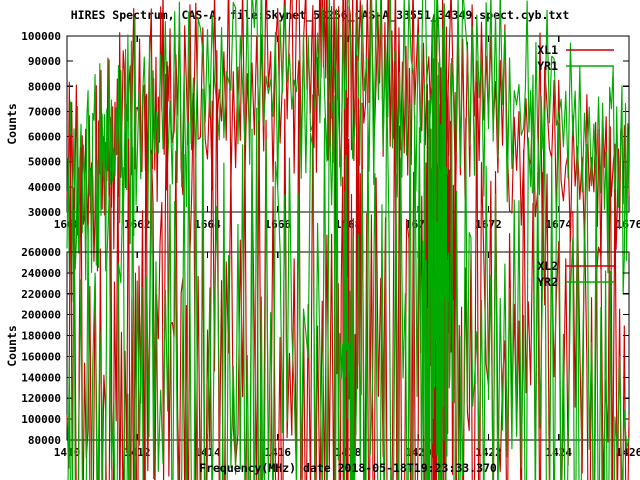  What do you see at coordinates (628, 452) in the screenshot?
I see `x-tick-label: 1426` at bounding box center [628, 452].